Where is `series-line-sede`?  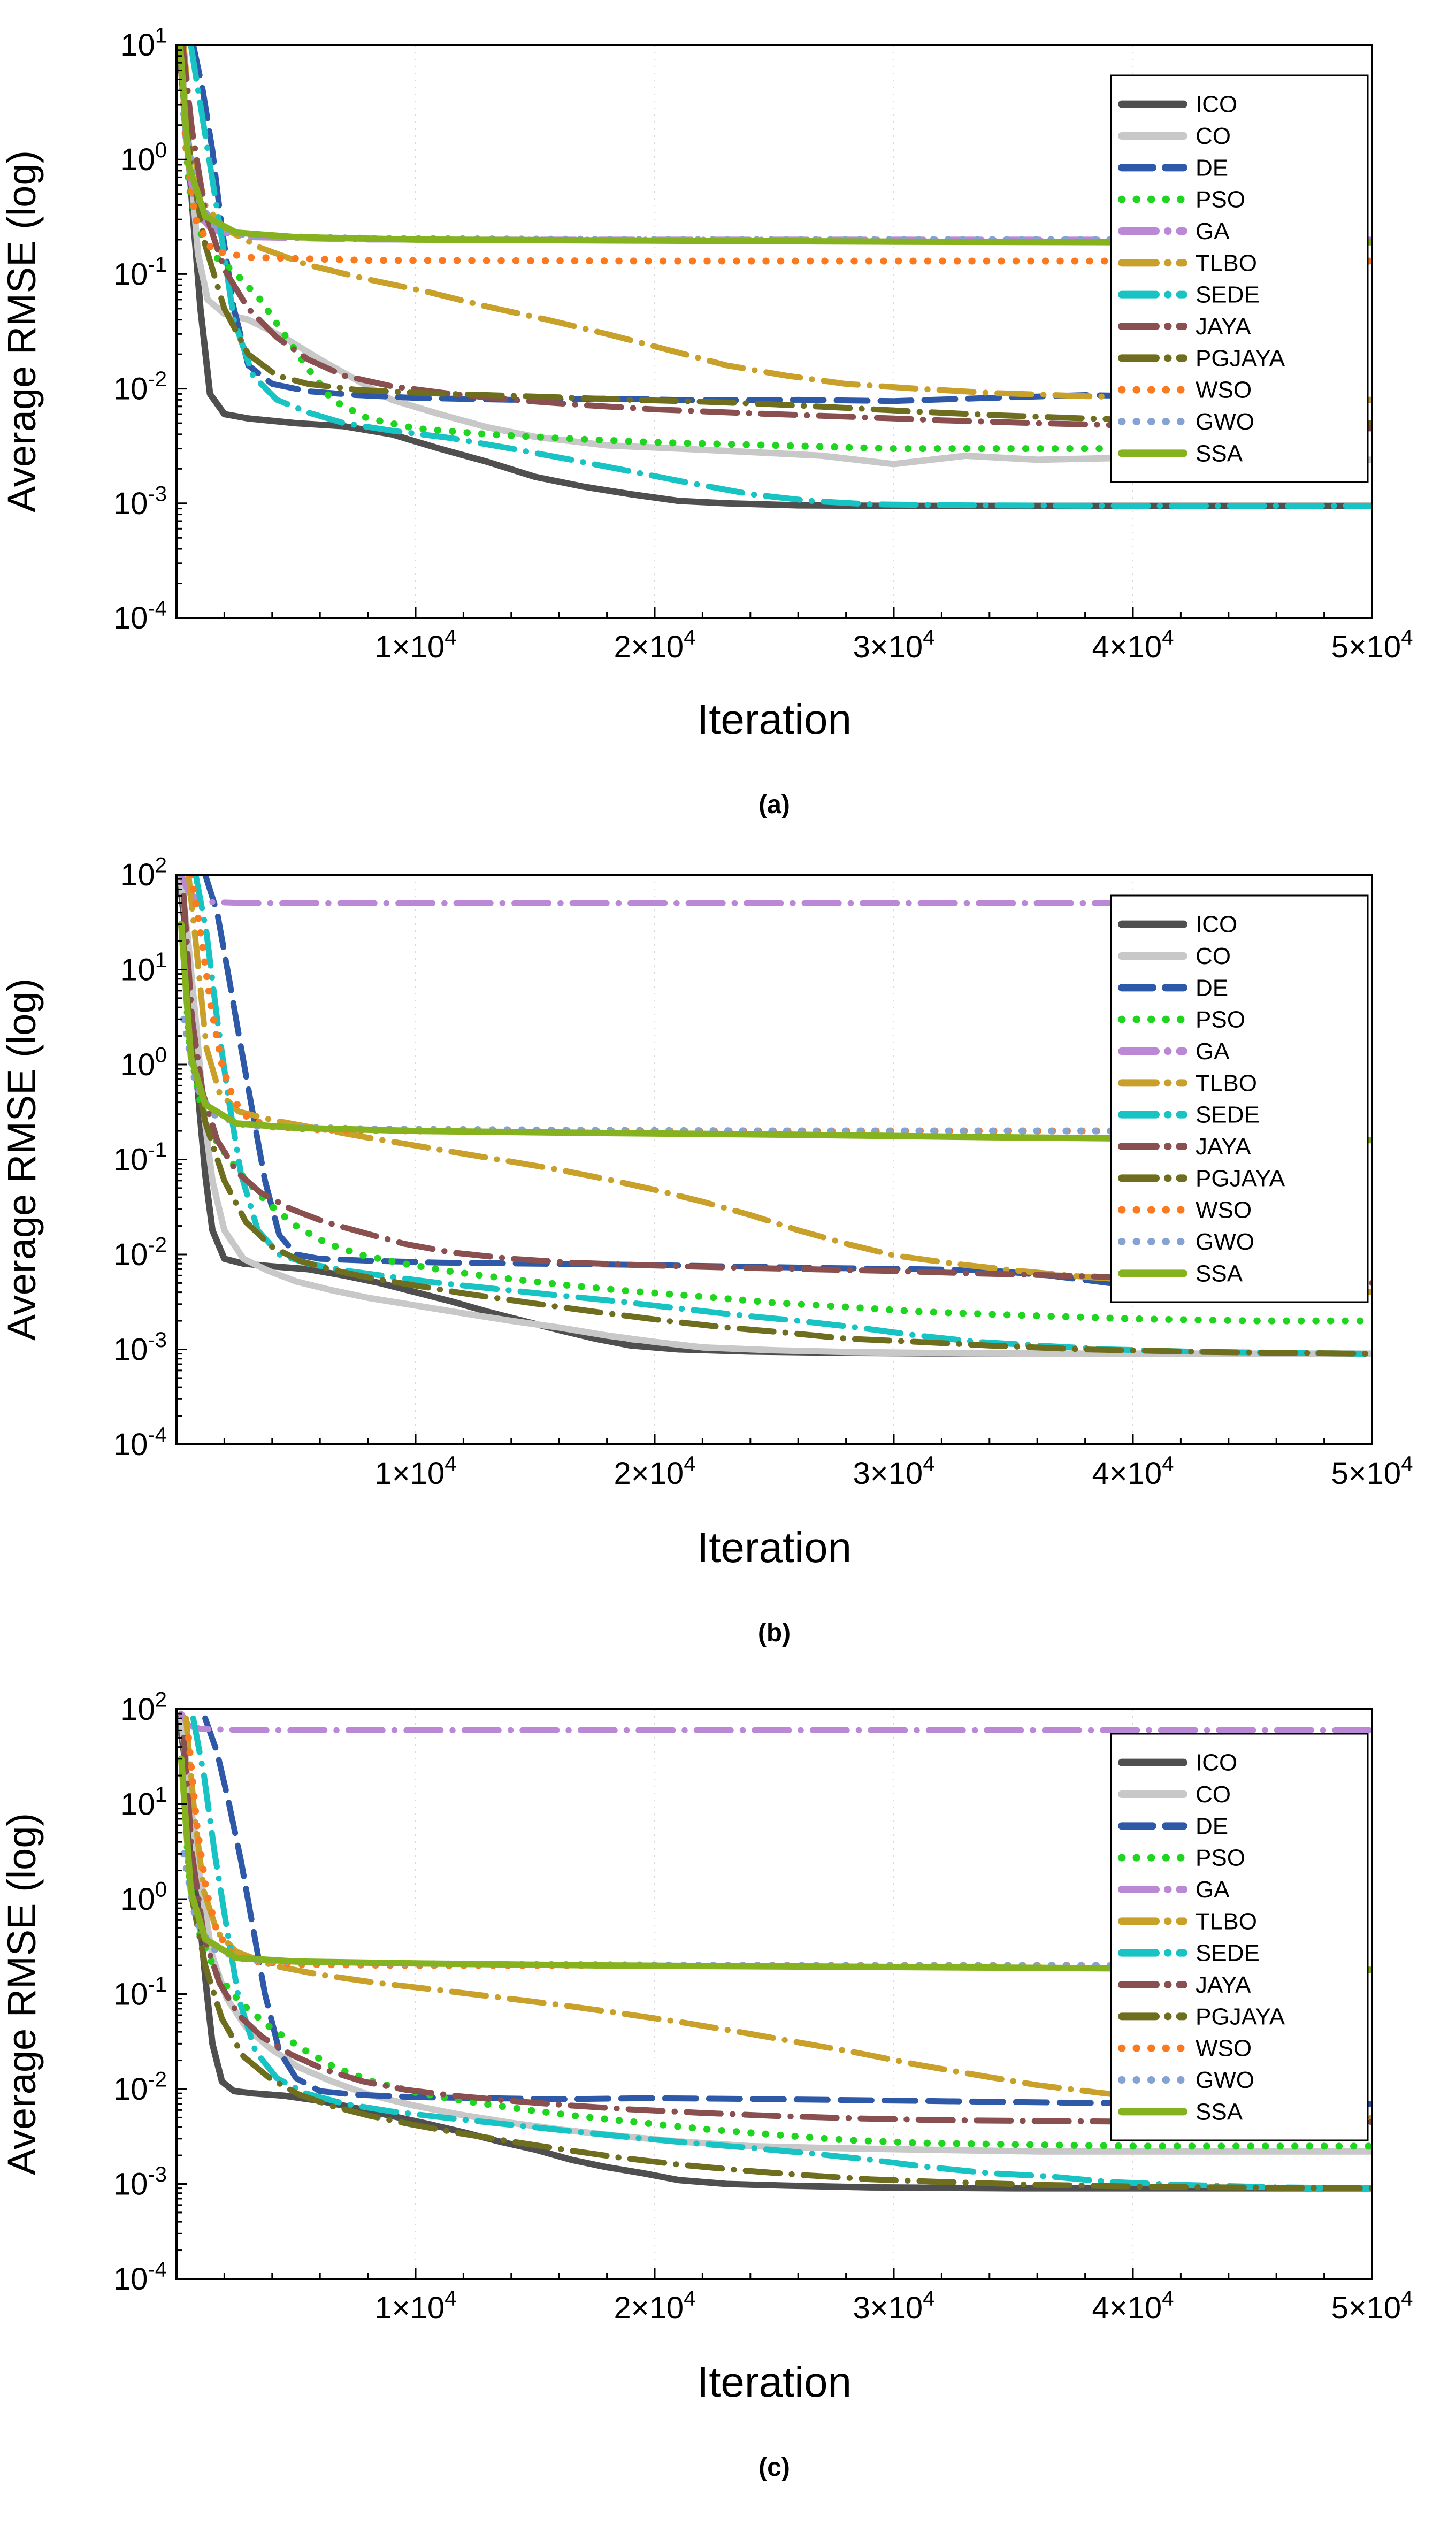
series-line-sede is located at coordinates (780, 277).